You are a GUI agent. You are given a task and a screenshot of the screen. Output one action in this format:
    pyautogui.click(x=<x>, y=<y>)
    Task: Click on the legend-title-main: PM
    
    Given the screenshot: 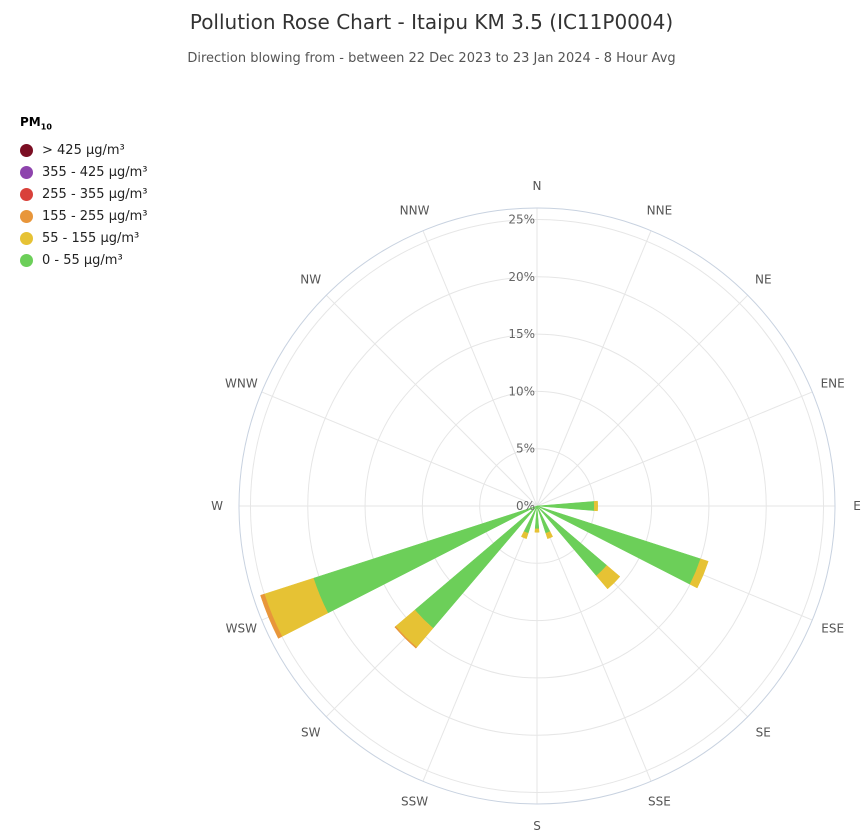 What is the action you would take?
    pyautogui.click(x=30, y=122)
    